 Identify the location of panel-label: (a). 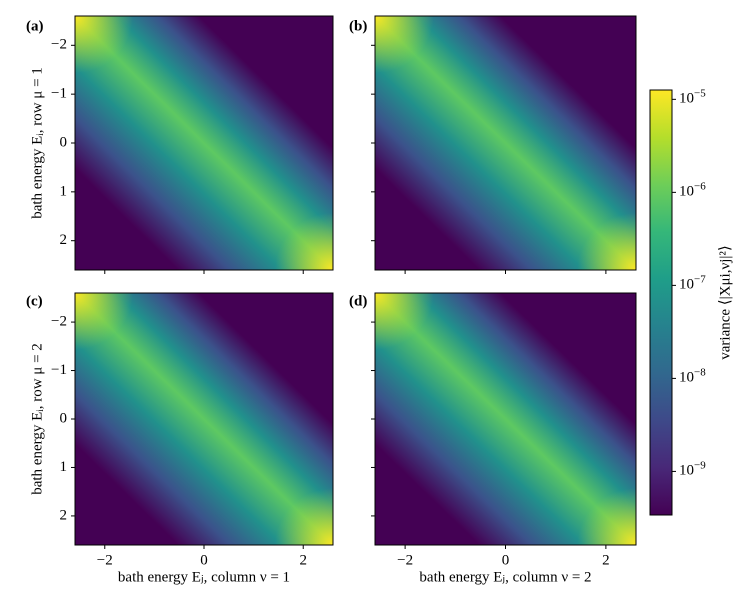
(35, 26).